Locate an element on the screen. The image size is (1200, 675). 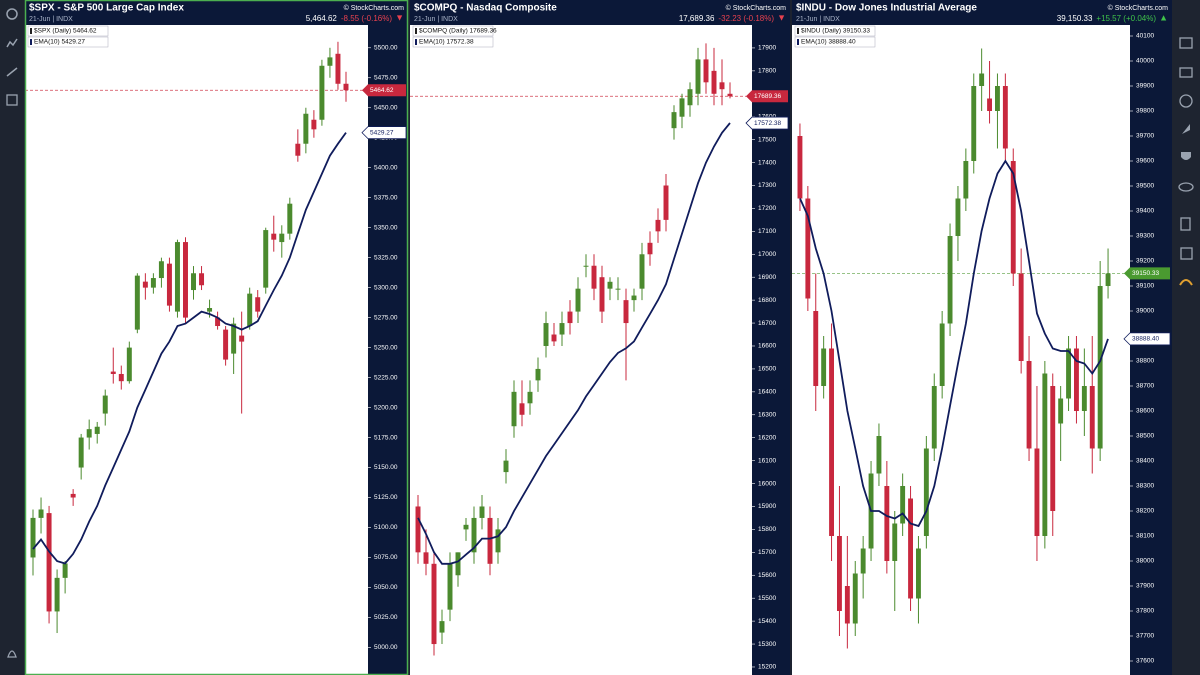
legend-box is located at coordinates (453, 42).